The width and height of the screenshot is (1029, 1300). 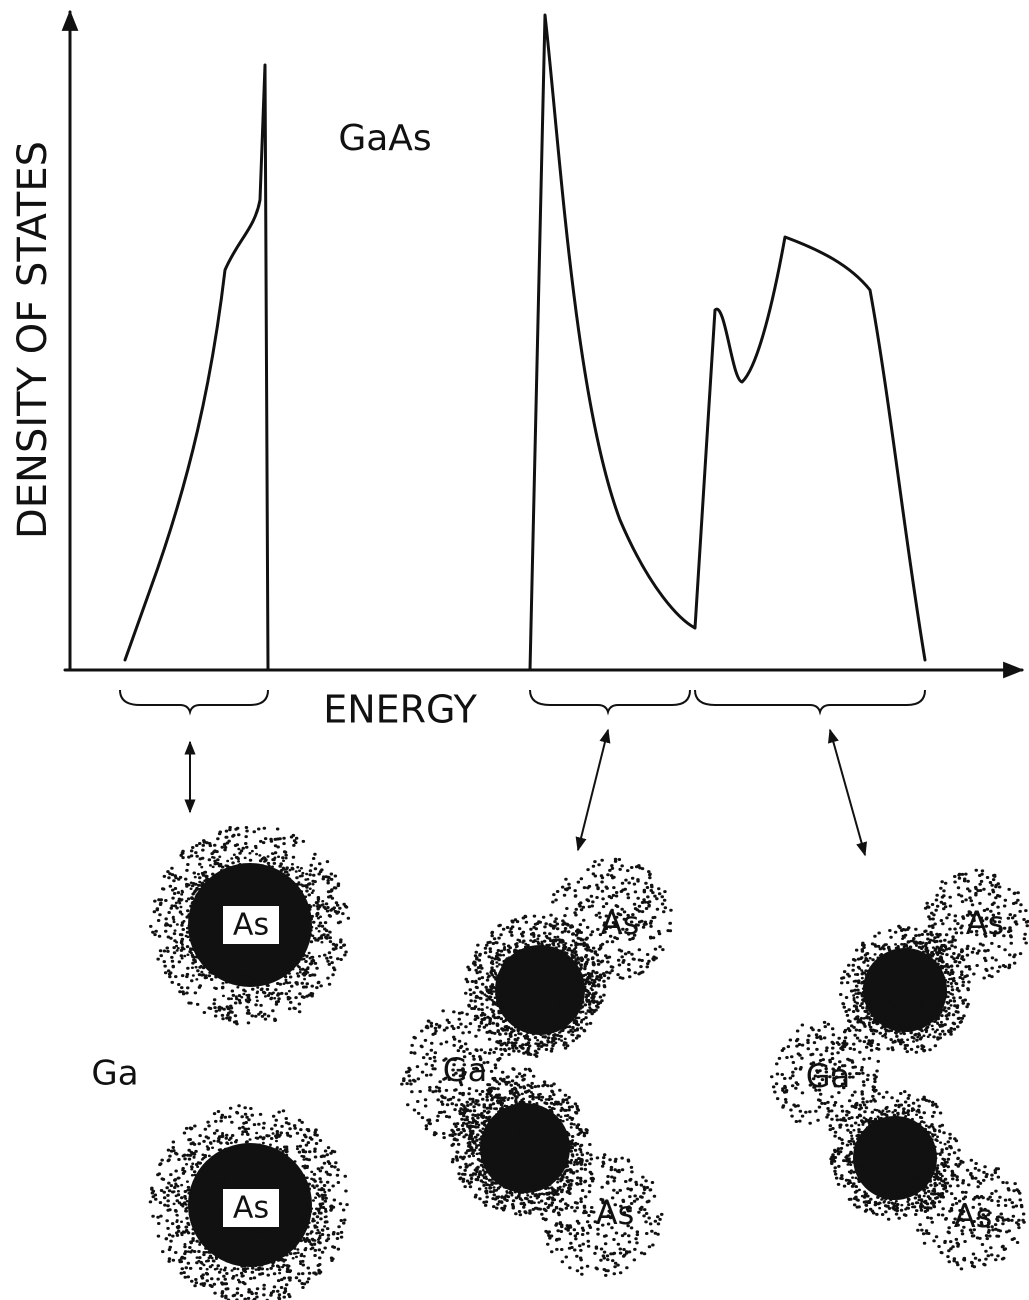 I want to click on panel-antibonding: As Ga As, so click(x=905, y=1069).